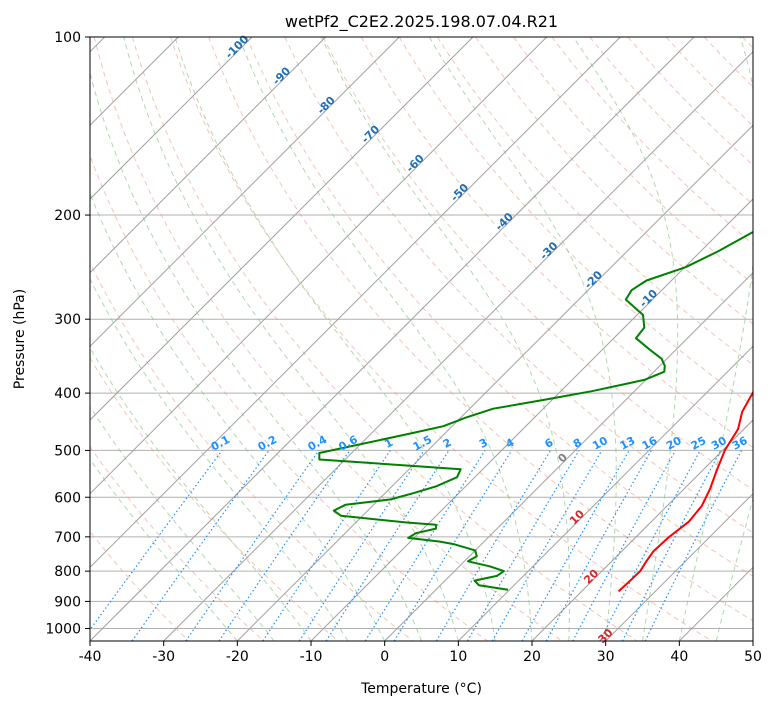 Image resolution: width=775 pixels, height=708 pixels. What do you see at coordinates (20, 339) in the screenshot?
I see `y-axis-label: Pressure (hPa)` at bounding box center [20, 339].